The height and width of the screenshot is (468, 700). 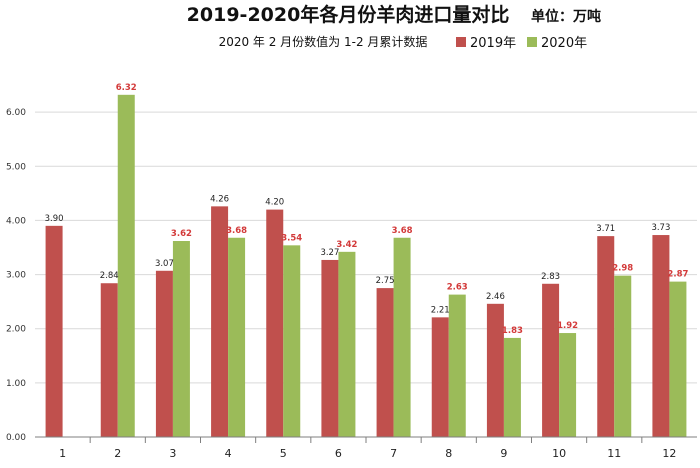 I want to click on data-label-2019: 3.27, so click(x=329, y=253).